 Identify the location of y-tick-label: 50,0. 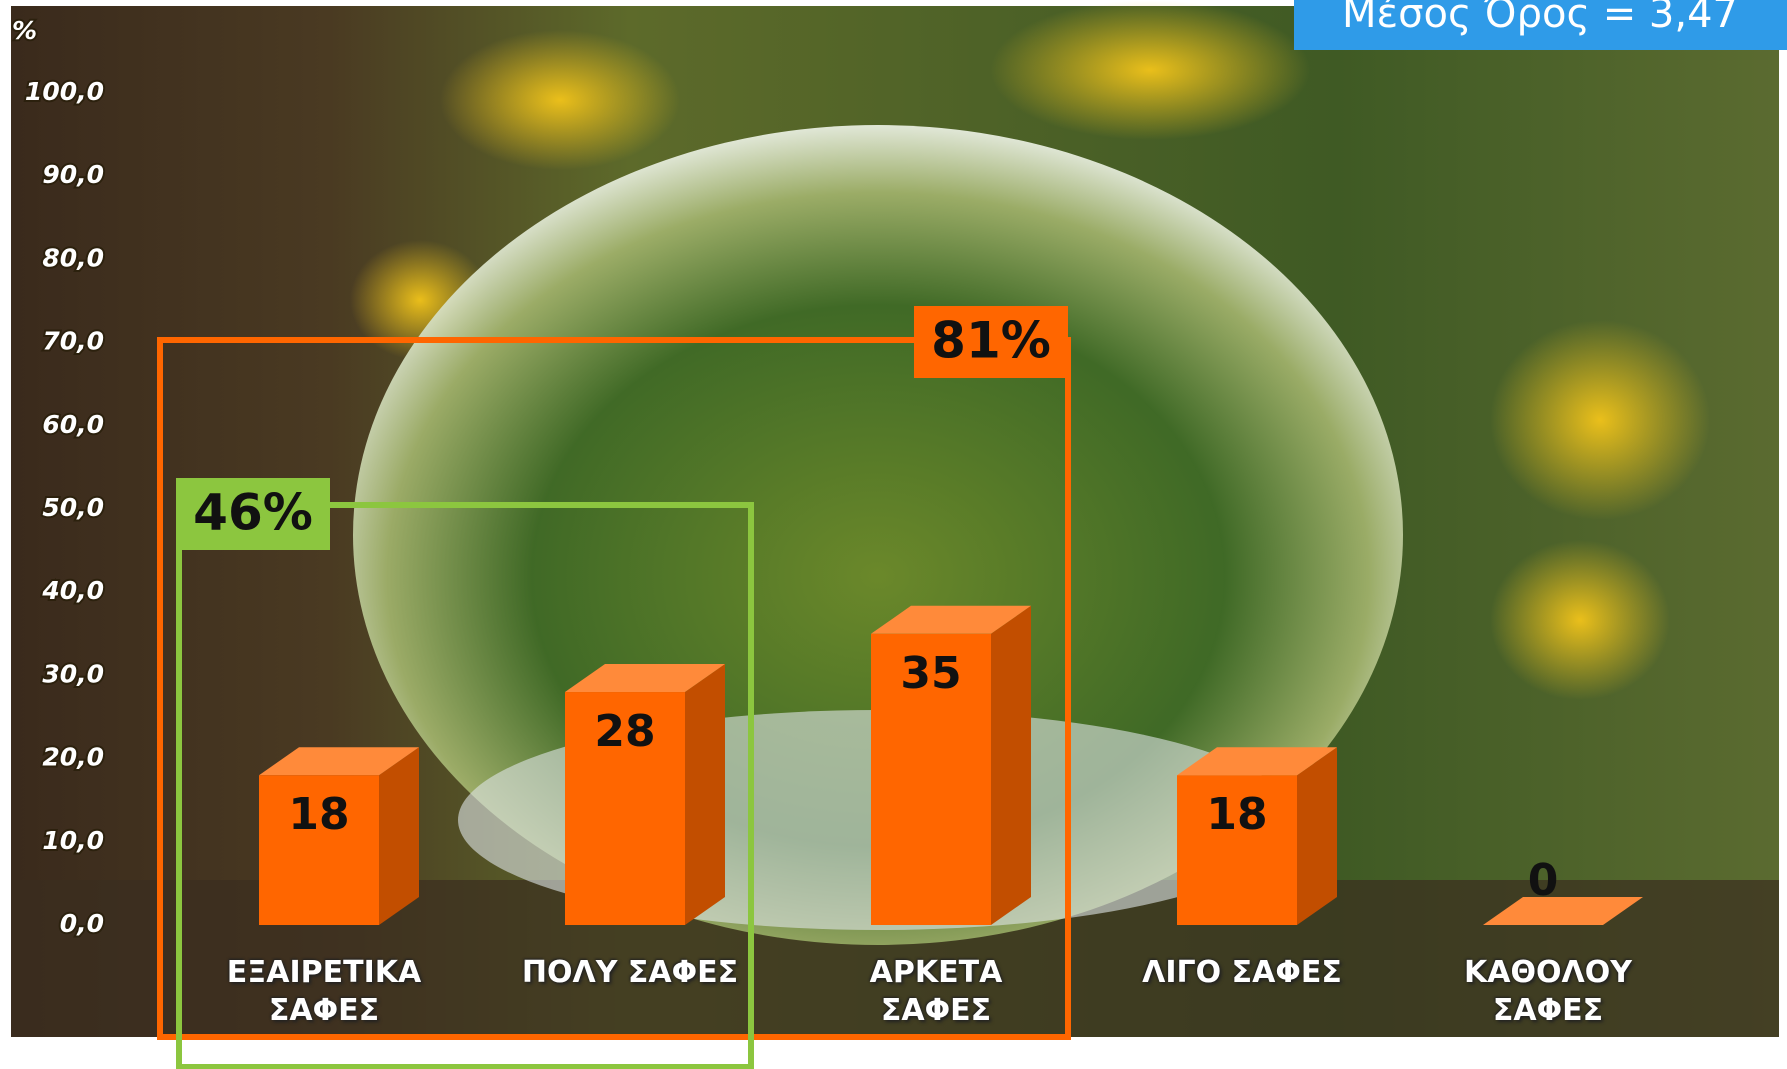
(73, 507).